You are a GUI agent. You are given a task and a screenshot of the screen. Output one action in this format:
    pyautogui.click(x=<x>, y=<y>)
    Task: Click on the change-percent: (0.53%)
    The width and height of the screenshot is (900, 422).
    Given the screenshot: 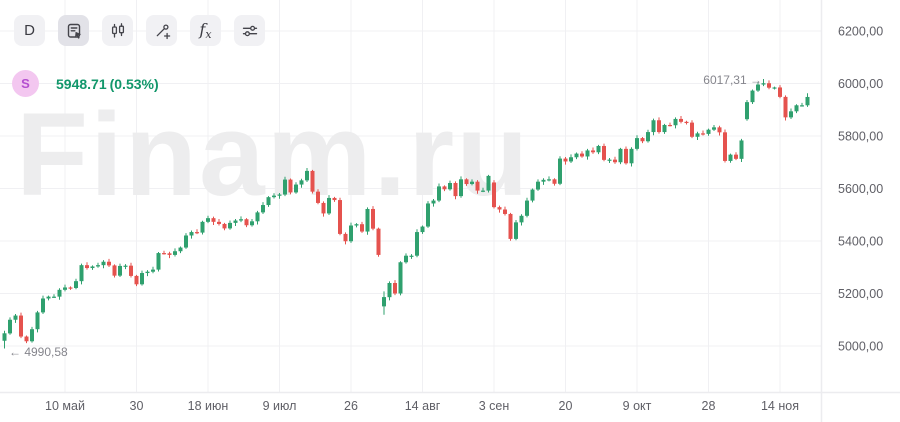 What is the action you would take?
    pyautogui.click(x=134, y=83)
    